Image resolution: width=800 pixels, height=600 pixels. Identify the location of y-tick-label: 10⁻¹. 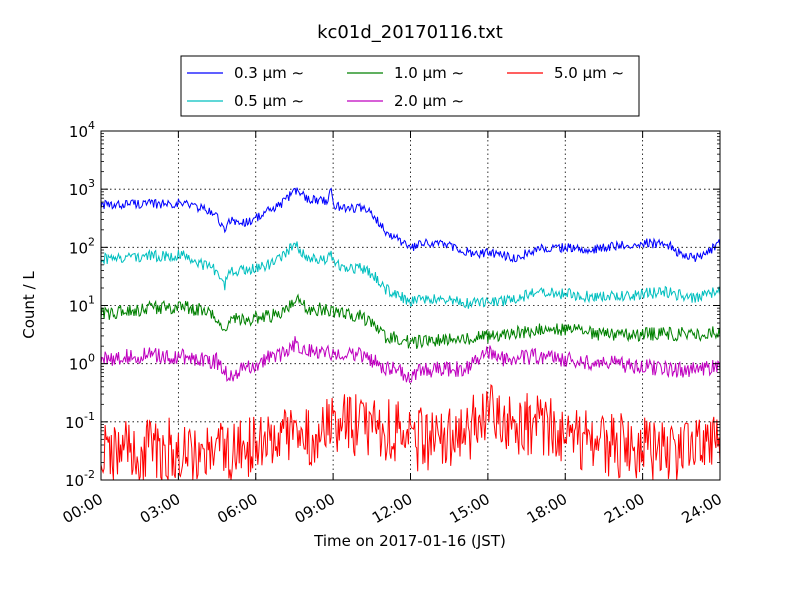
(80, 421).